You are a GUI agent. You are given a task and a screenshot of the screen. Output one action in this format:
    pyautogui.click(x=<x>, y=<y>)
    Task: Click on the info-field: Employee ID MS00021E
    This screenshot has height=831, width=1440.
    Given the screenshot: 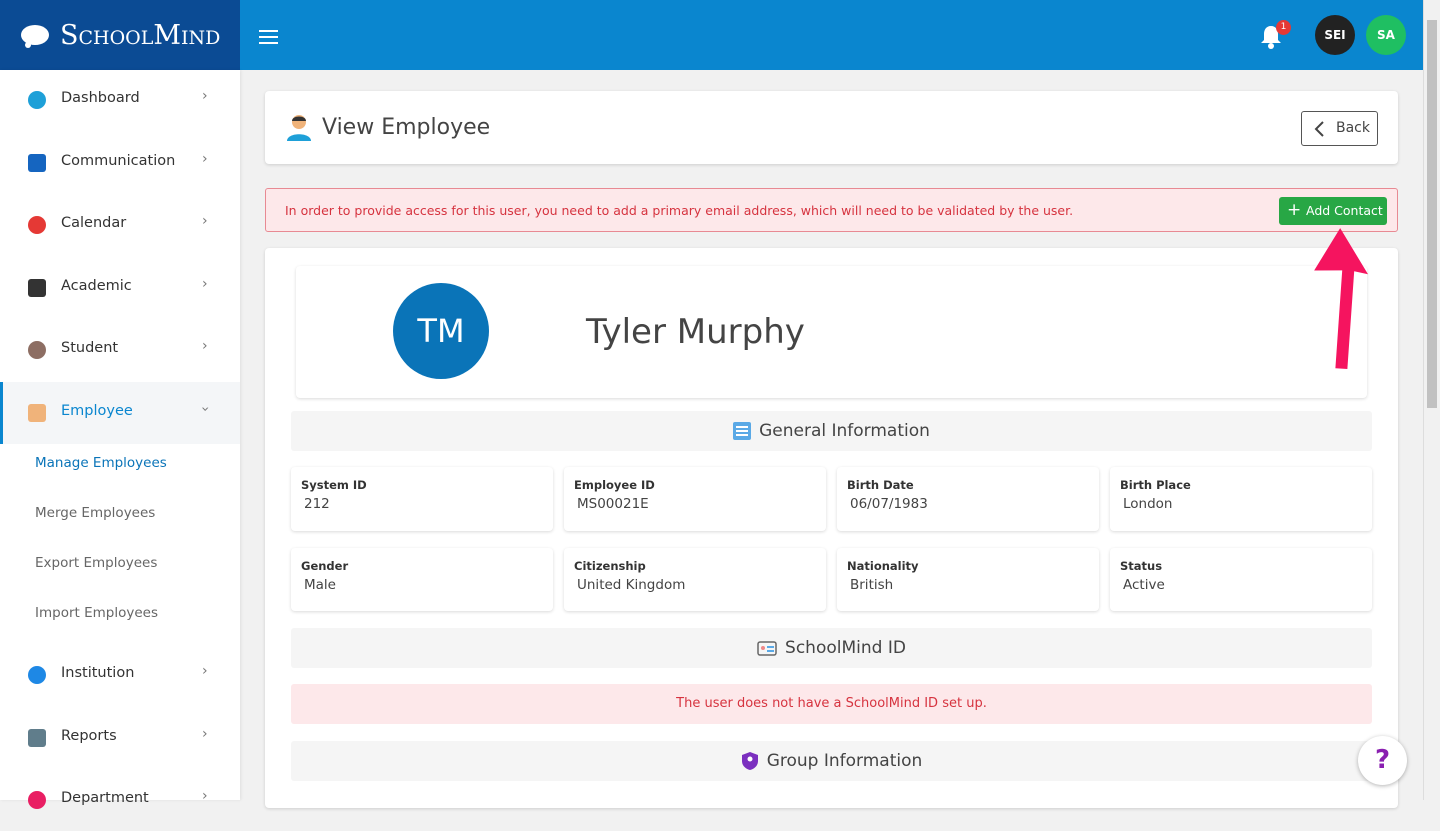 What is the action you would take?
    pyautogui.click(x=695, y=499)
    